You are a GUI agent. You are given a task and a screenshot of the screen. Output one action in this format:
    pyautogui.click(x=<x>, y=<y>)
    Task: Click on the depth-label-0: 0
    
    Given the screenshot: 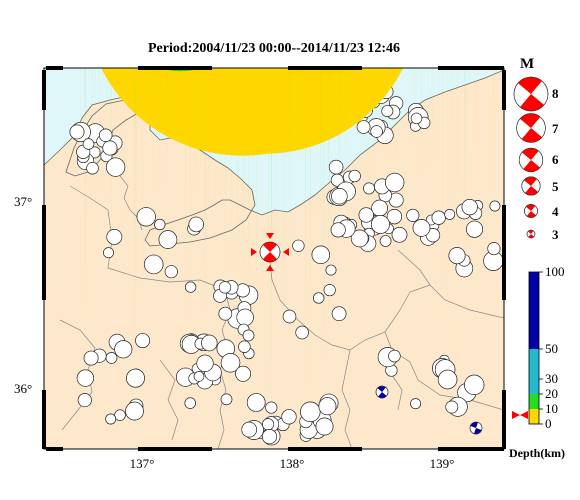 What is the action you would take?
    pyautogui.click(x=548, y=423)
    